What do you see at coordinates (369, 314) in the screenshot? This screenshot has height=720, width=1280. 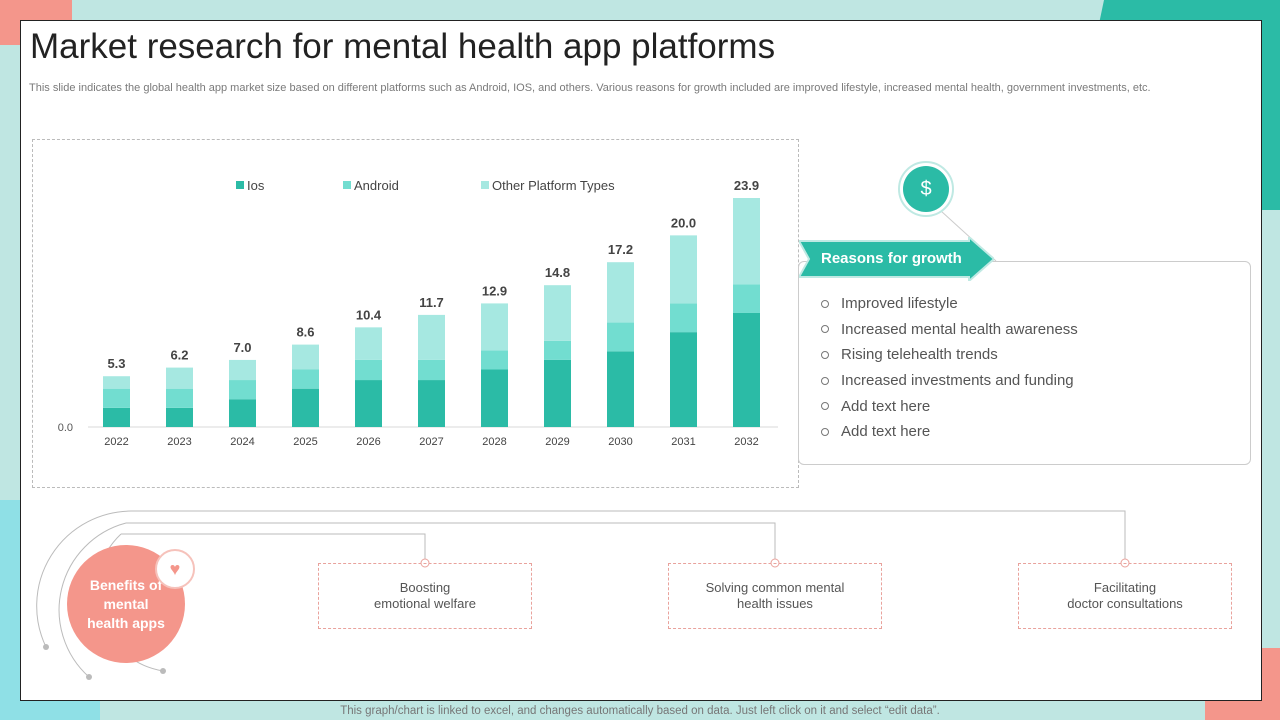 I see `data-label: 10.4` at bounding box center [369, 314].